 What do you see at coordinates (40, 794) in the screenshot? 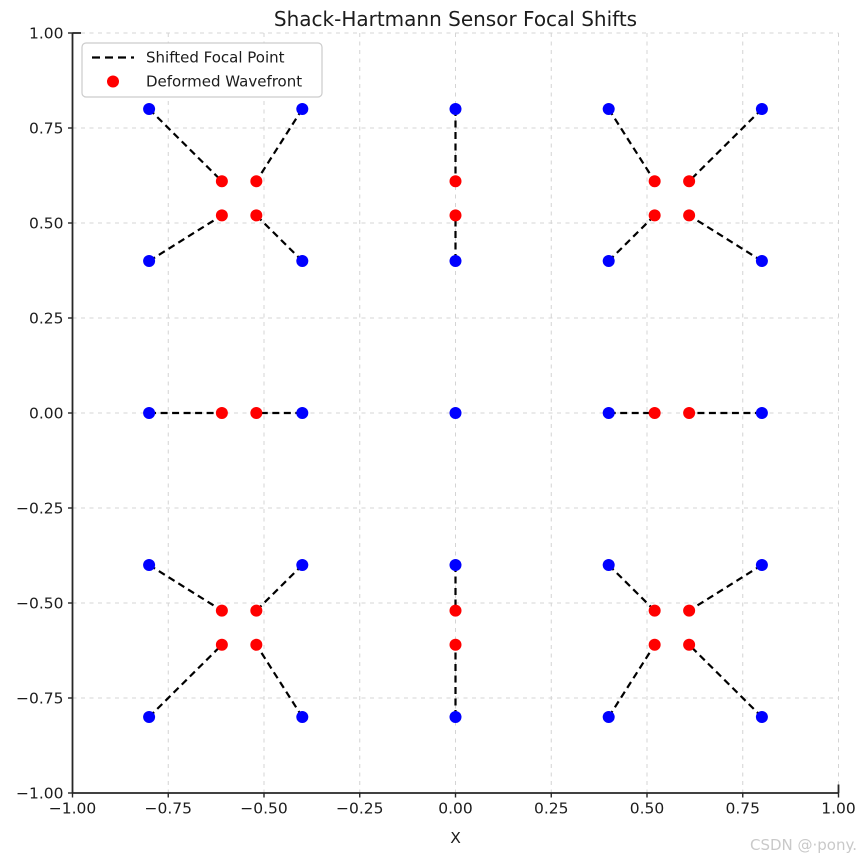
I see `y-tick-label: −1.00` at bounding box center [40, 794].